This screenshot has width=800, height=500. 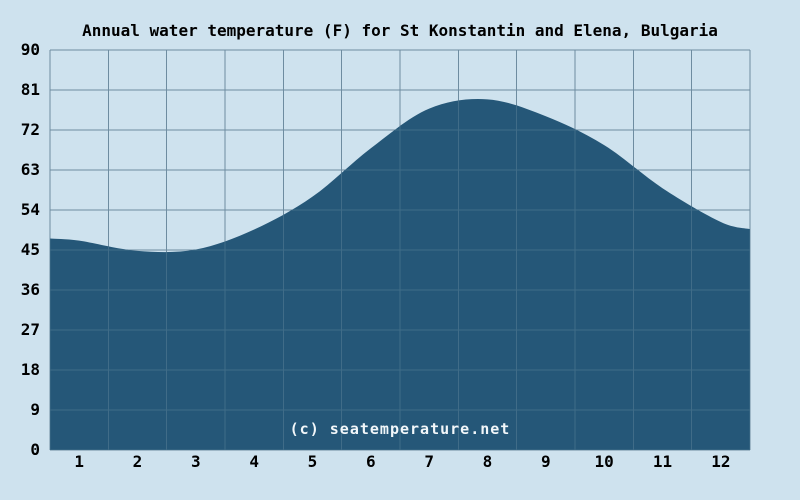 What do you see at coordinates (30, 369) in the screenshot?
I see `y-axis-tick-label: 18` at bounding box center [30, 369].